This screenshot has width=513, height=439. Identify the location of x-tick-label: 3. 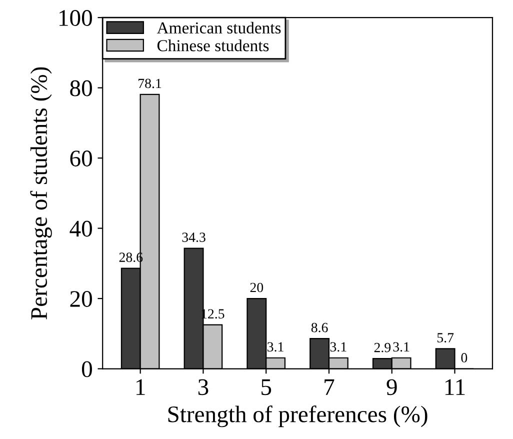
(203, 387).